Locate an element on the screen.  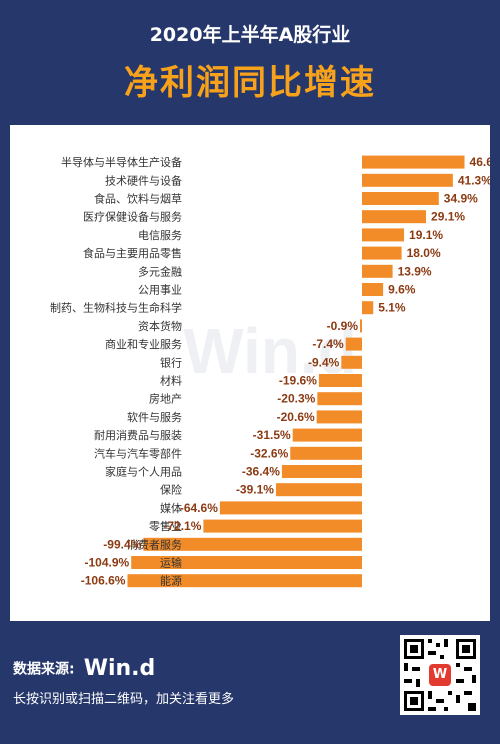
data-label: -72.1% is located at coordinates (182, 526).